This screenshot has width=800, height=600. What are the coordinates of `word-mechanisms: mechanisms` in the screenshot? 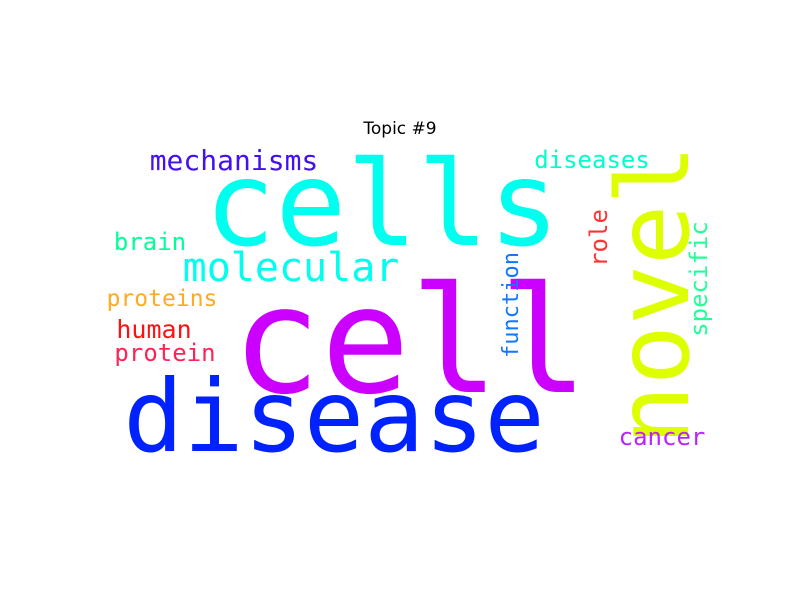 It's located at (234, 160).